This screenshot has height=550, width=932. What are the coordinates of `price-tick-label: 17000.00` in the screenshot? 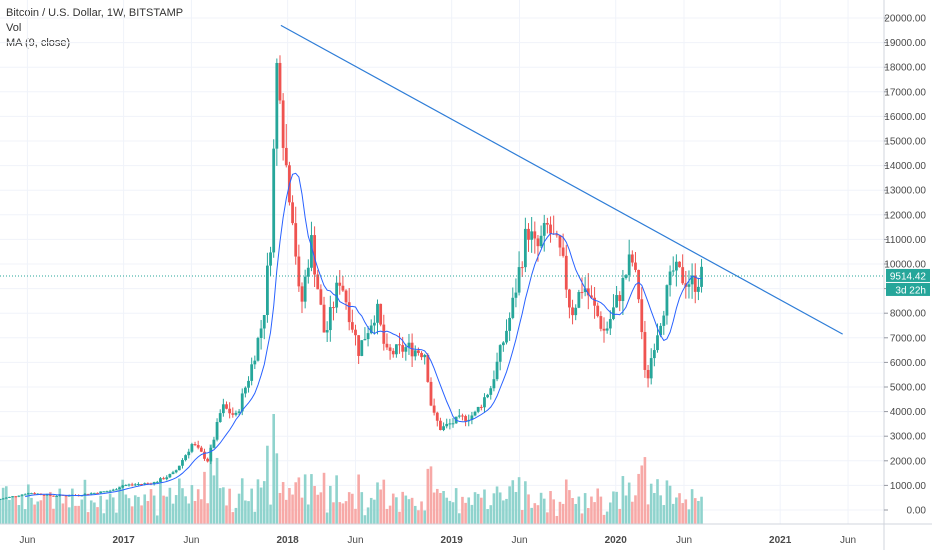 It's located at (905, 92).